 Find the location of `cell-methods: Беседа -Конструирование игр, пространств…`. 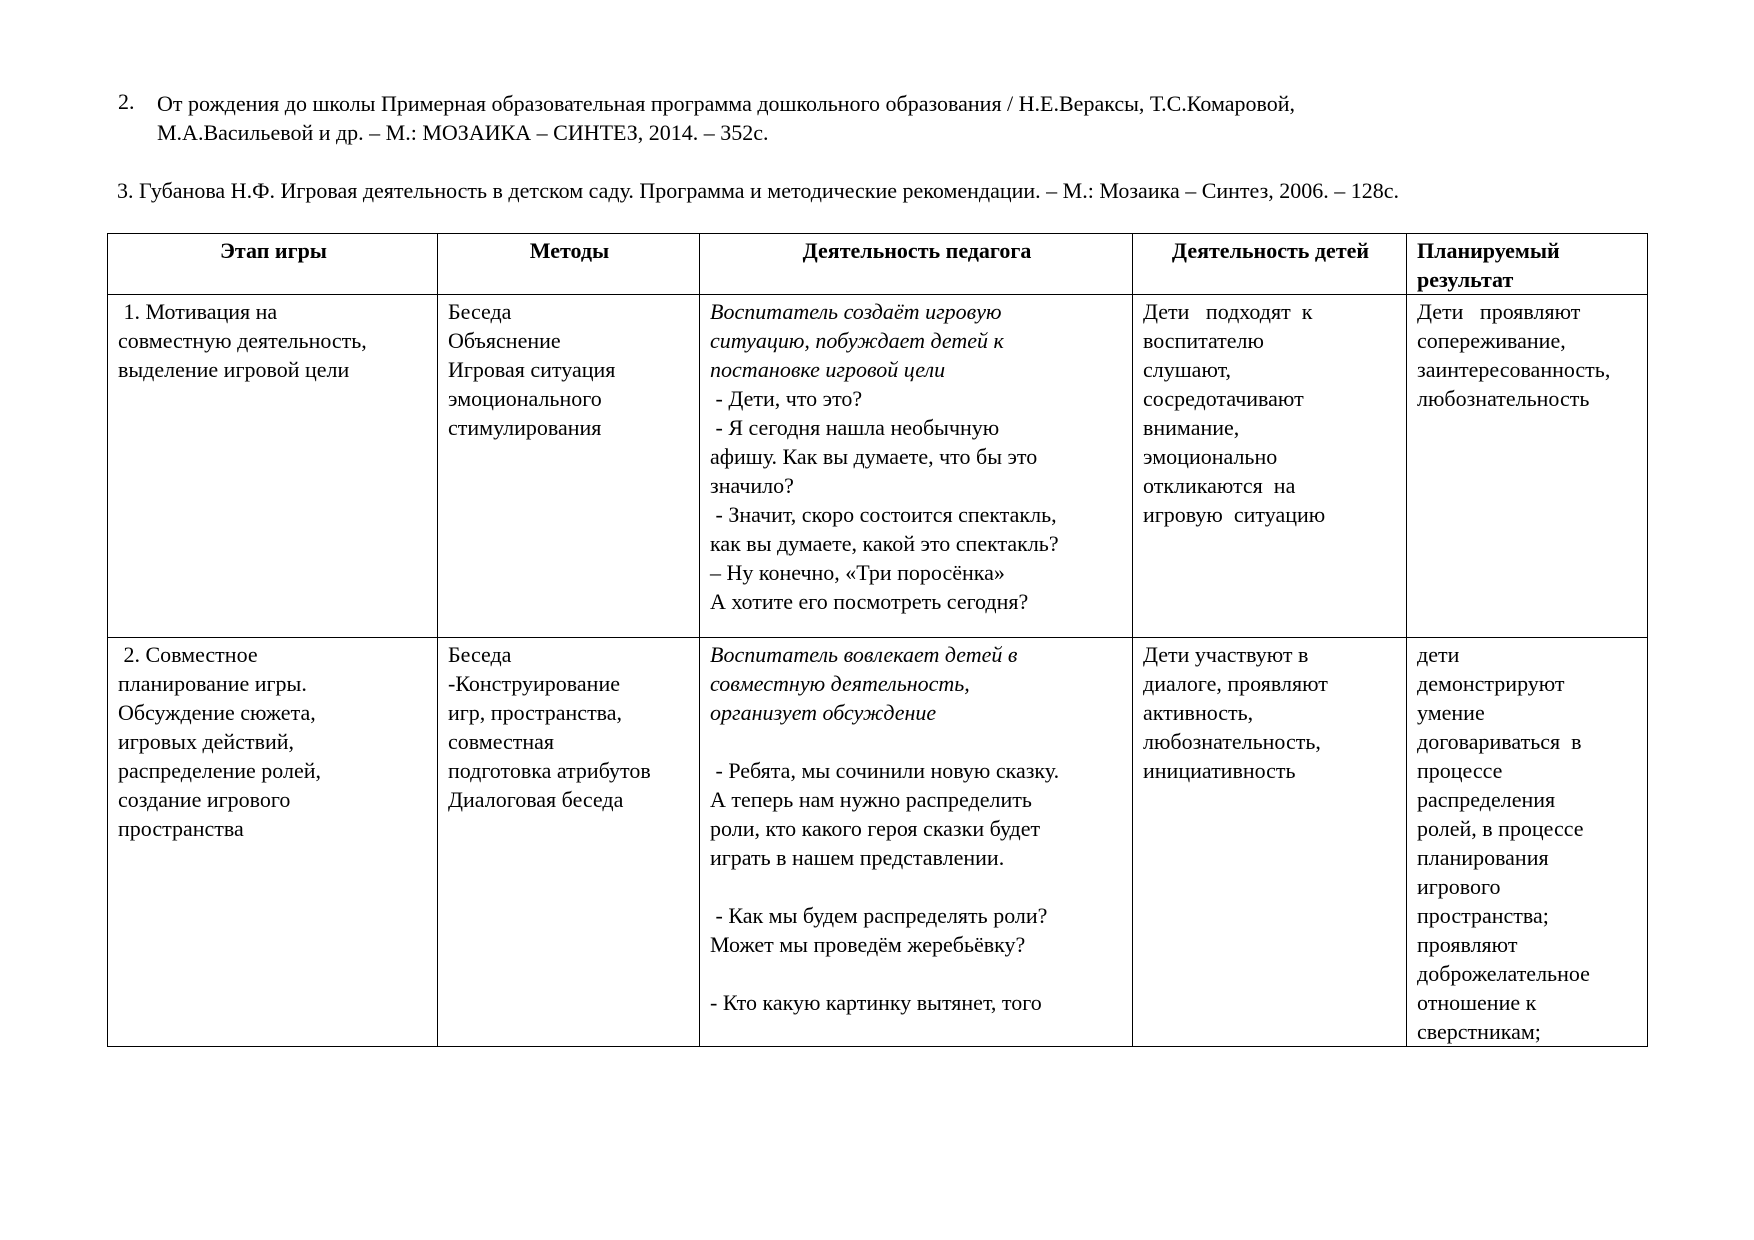

cell-methods: Беседа -Конструирование игр, пространств… is located at coordinates (568, 842).